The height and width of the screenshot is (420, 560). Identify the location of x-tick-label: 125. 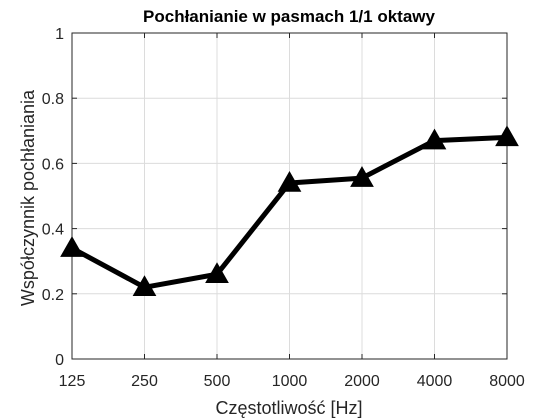
(72, 381).